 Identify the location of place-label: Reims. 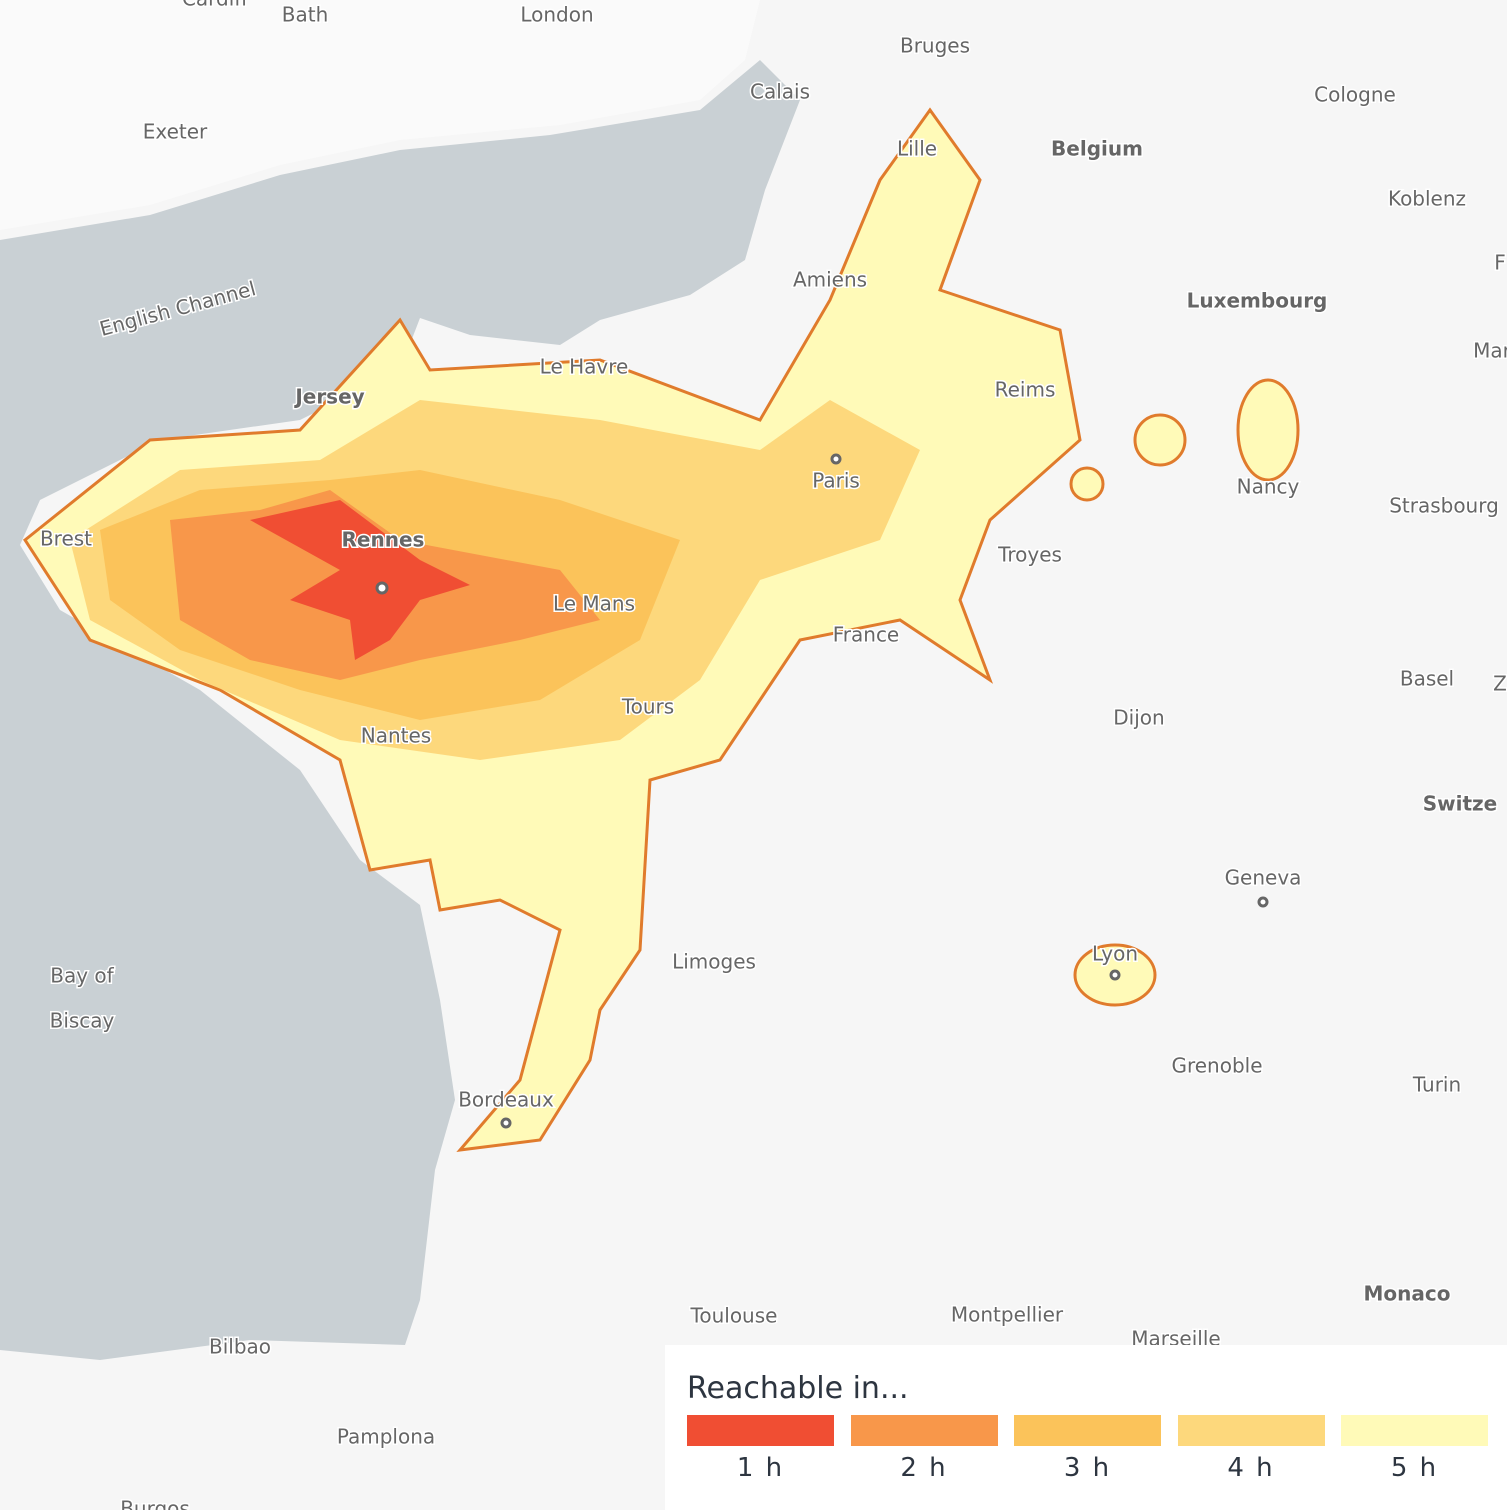
(1025, 390).